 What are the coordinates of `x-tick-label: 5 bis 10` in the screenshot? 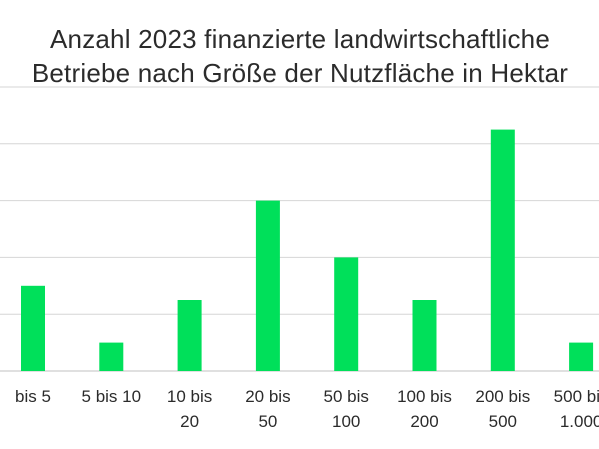 It's located at (112, 396).